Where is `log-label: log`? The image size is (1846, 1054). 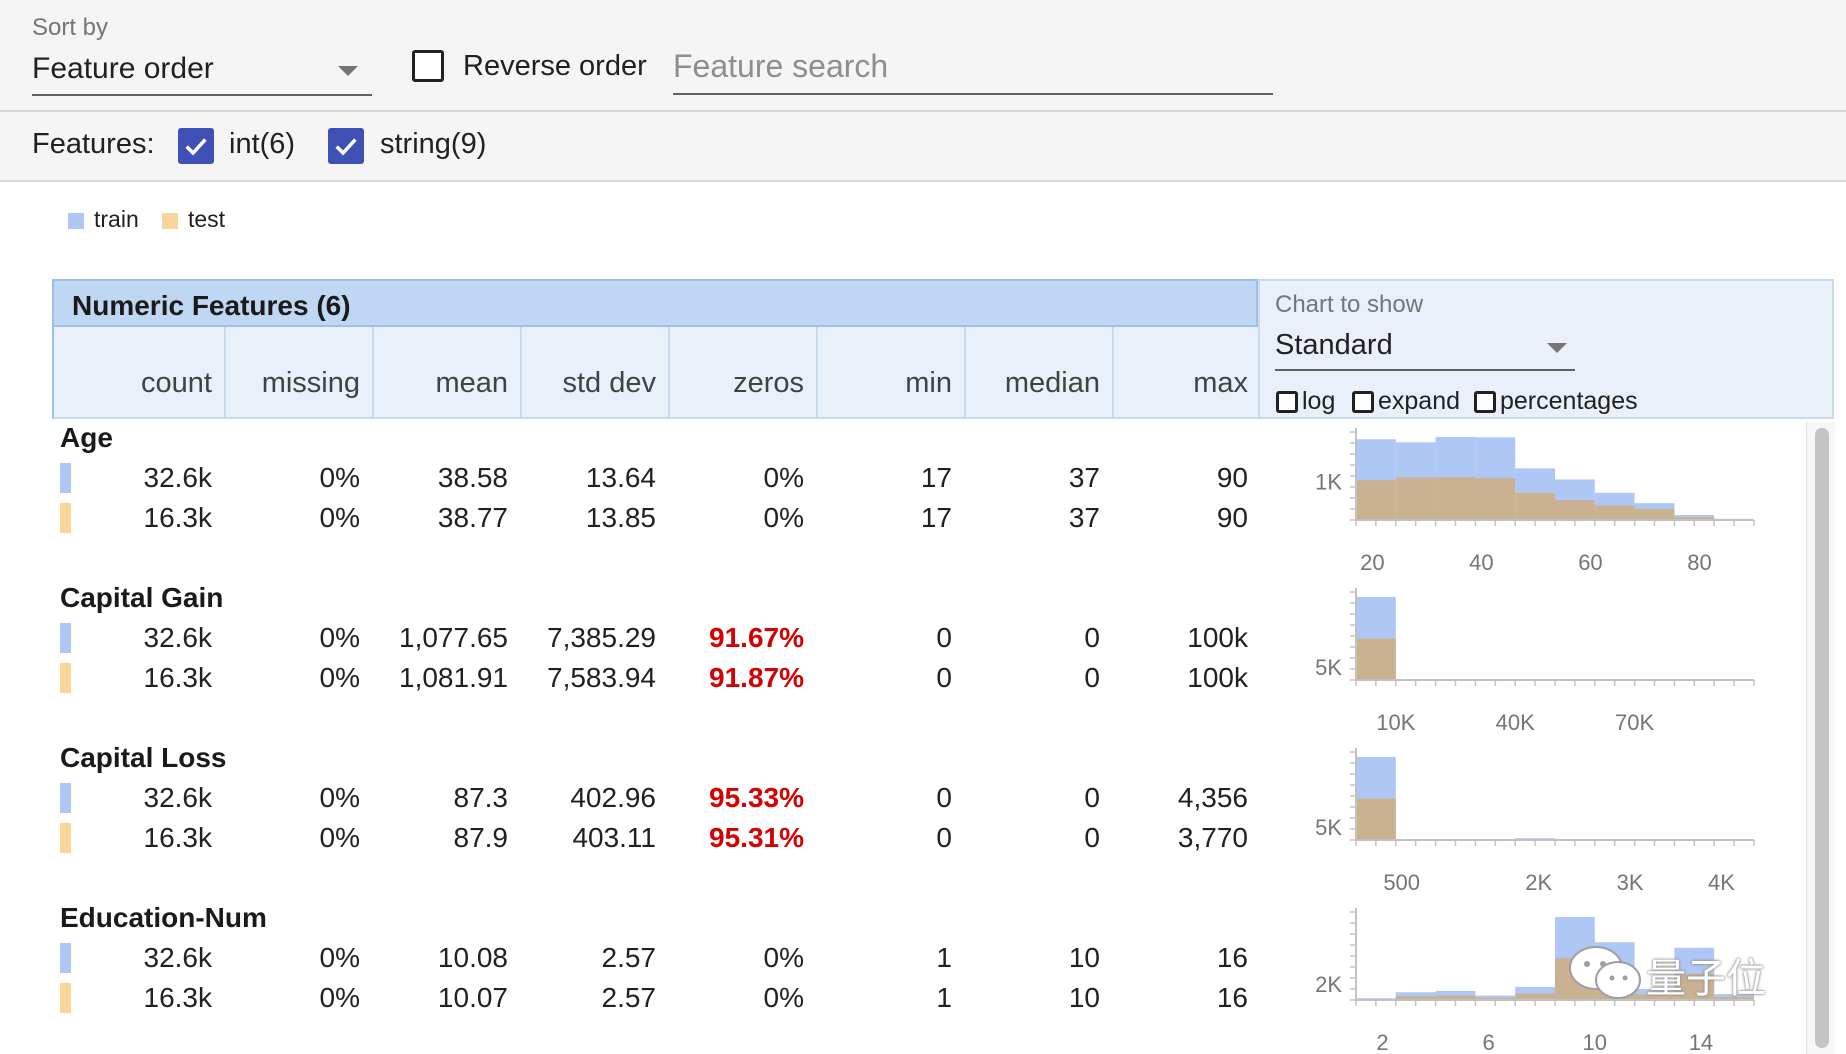
log-label: log is located at coordinates (1319, 401).